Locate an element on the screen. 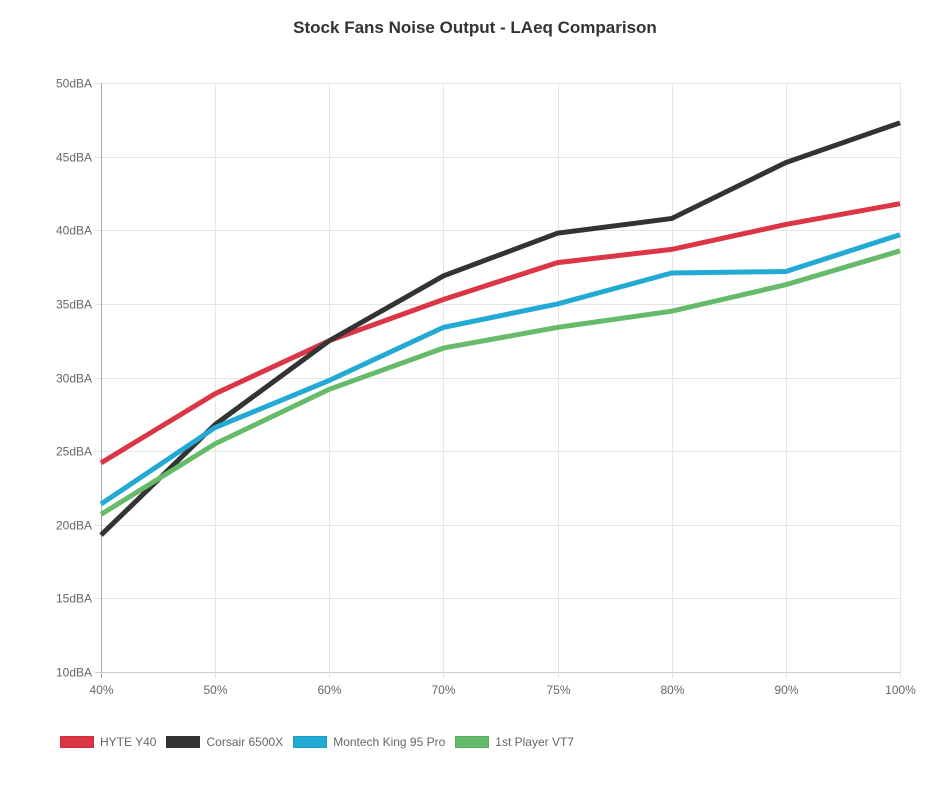  legend-label: Corsair 6500X is located at coordinates (245, 742).